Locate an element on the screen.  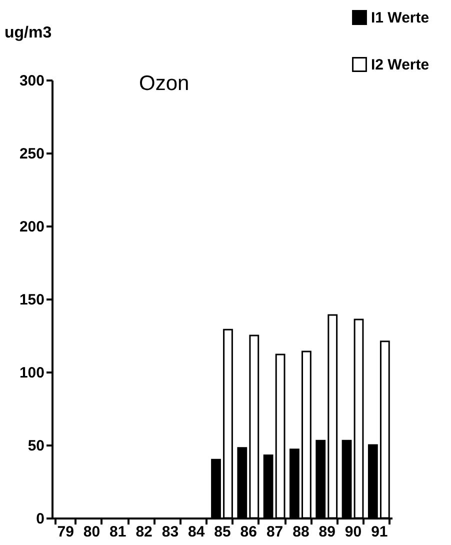
x-tick-label: 79 is located at coordinates (65, 532).